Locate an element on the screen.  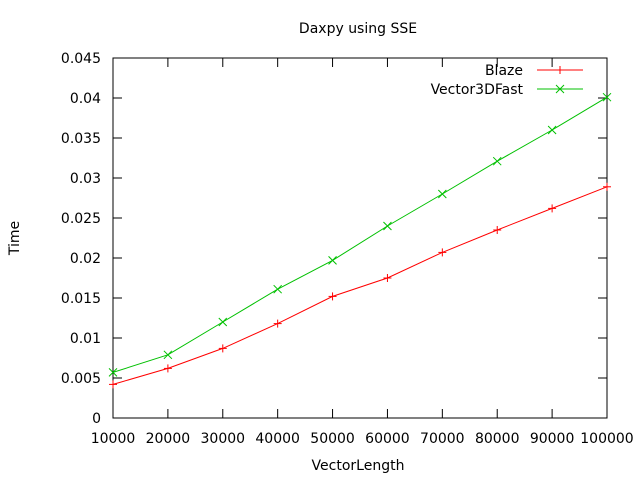
x-tick-label: 80000 is located at coordinates (497, 439).